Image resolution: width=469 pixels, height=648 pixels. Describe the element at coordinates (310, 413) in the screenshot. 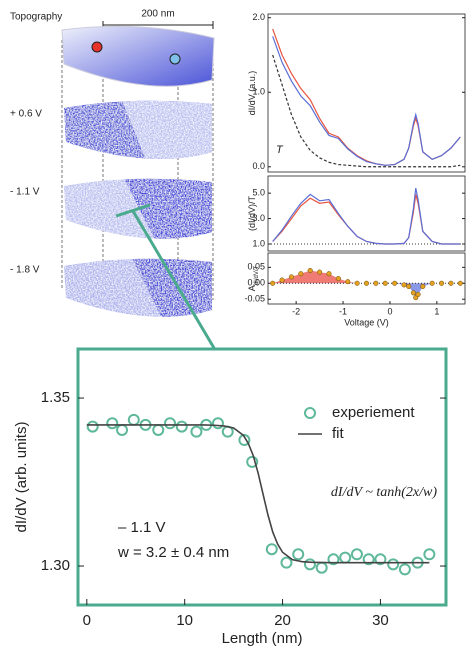

I see `legend-marker` at that location.